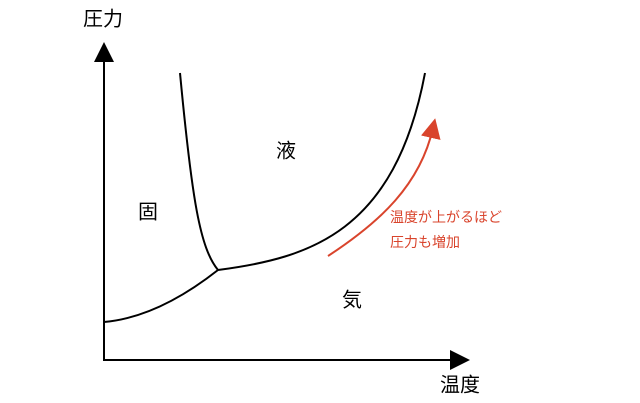 Image resolution: width=640 pixels, height=403 pixels. I want to click on solid-label: 固, so click(148, 212).